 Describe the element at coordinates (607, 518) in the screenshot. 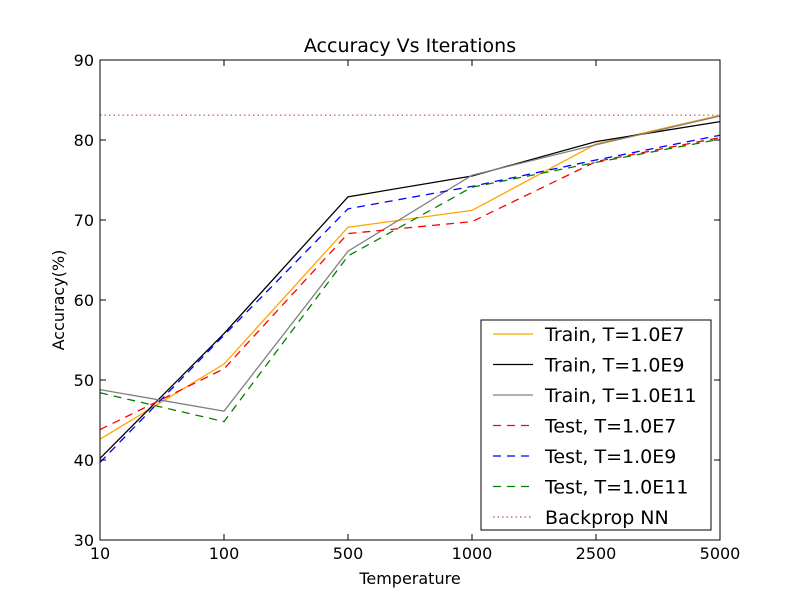

I see `legend-label: Backprop NN` at that location.